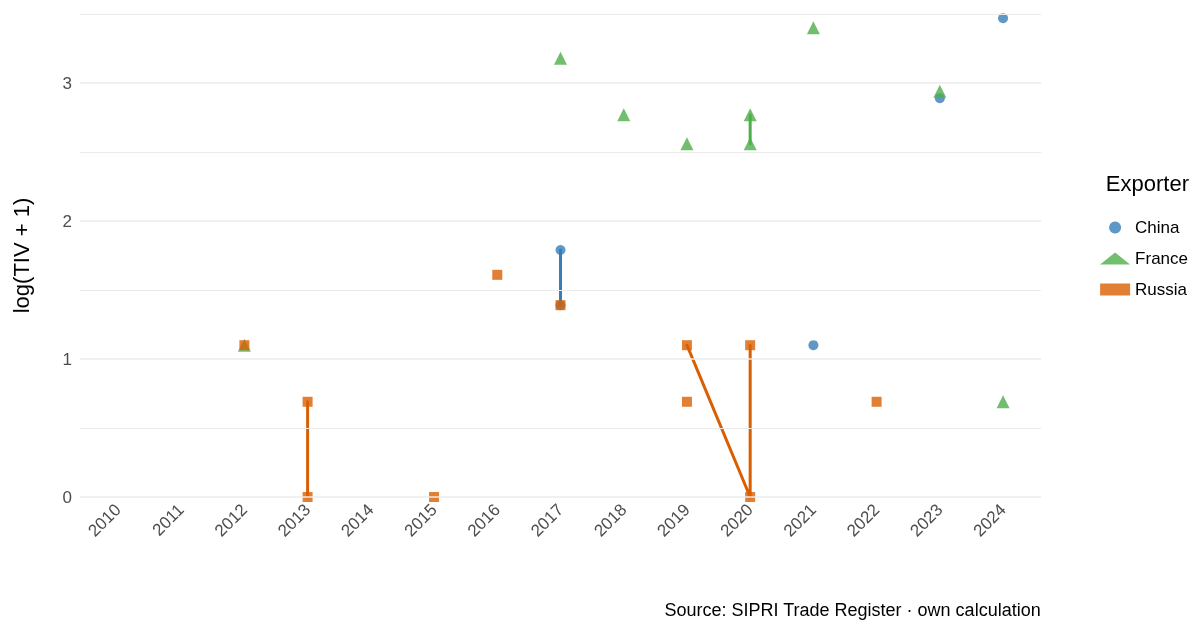 The height and width of the screenshot is (621, 1201). What do you see at coordinates (852, 610) in the screenshot?
I see `source-note: Source: SIPRI Trade Register · own calculation` at bounding box center [852, 610].